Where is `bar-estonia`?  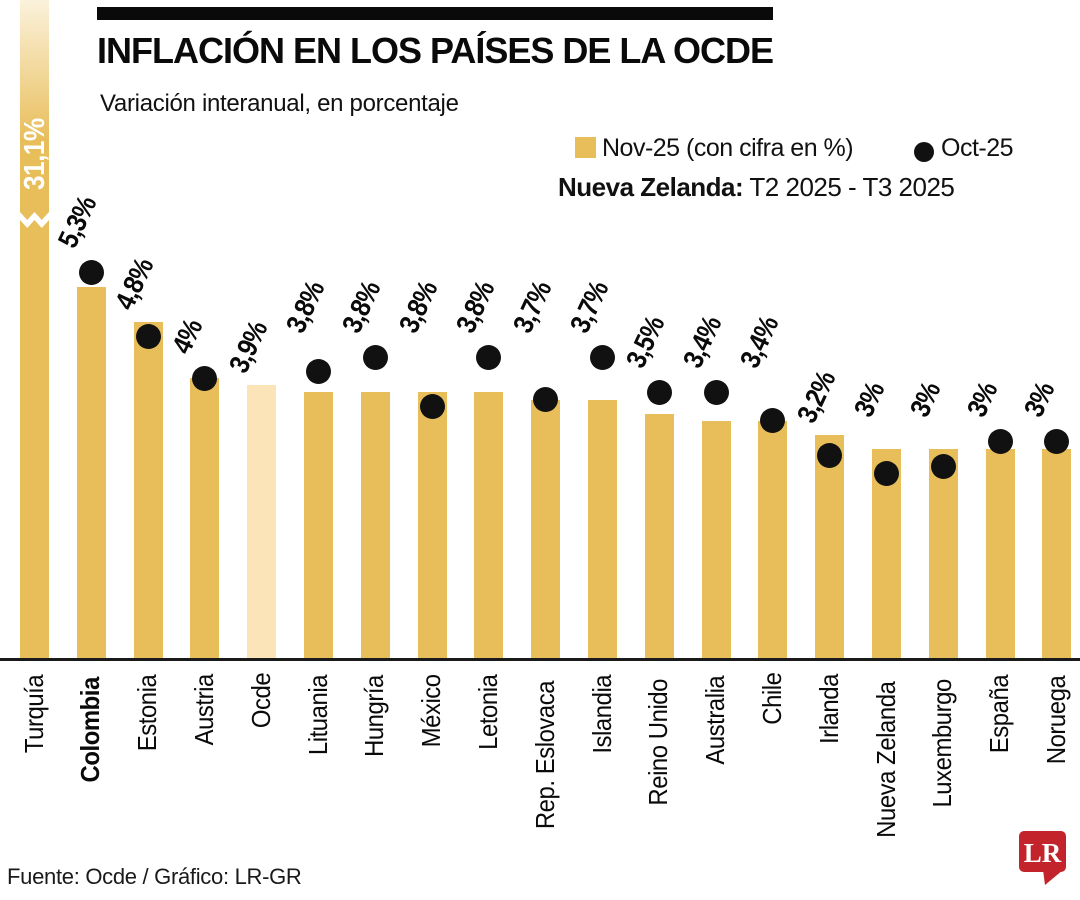 bar-estonia is located at coordinates (148, 491).